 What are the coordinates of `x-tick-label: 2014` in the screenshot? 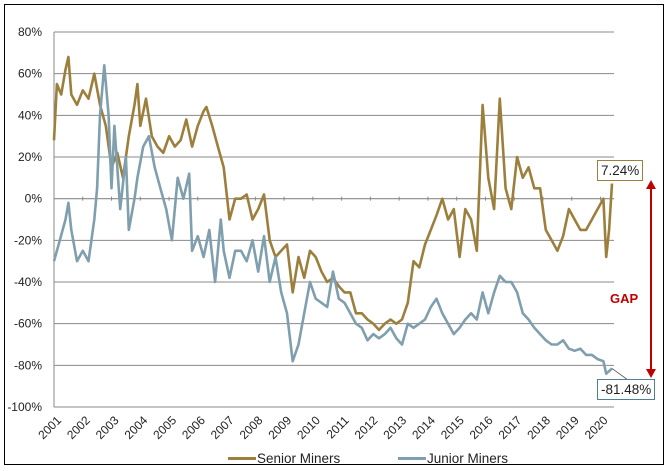 It's located at (423, 427).